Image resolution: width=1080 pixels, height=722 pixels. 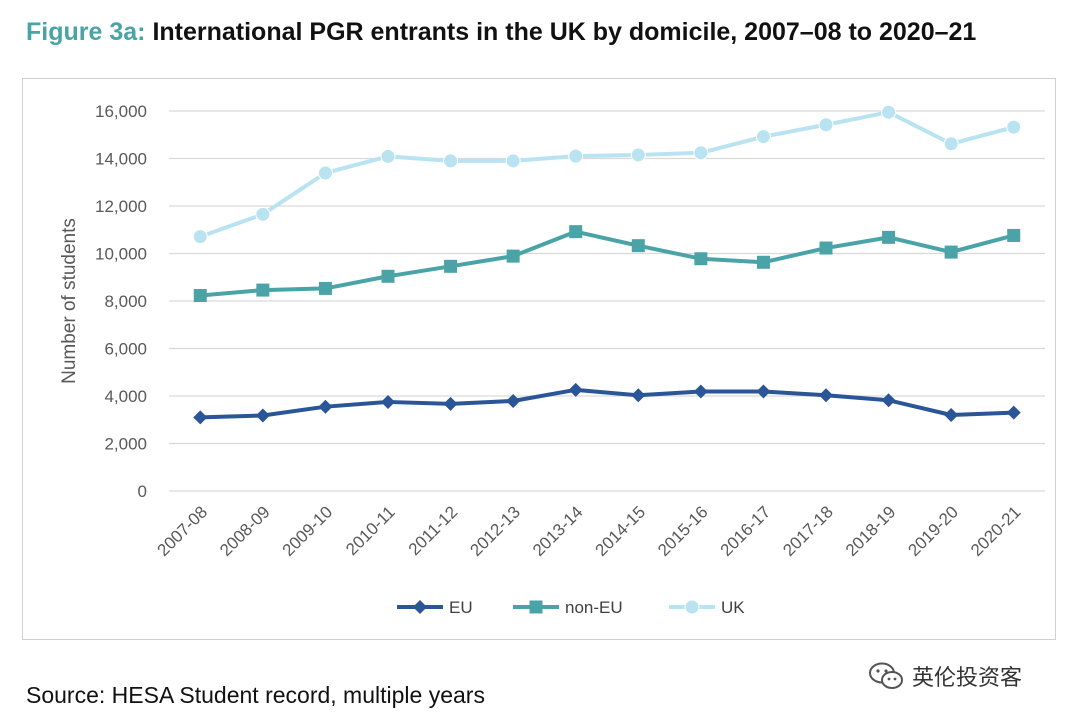 I want to click on x-tick-label: 2015-16, so click(x=683, y=531).